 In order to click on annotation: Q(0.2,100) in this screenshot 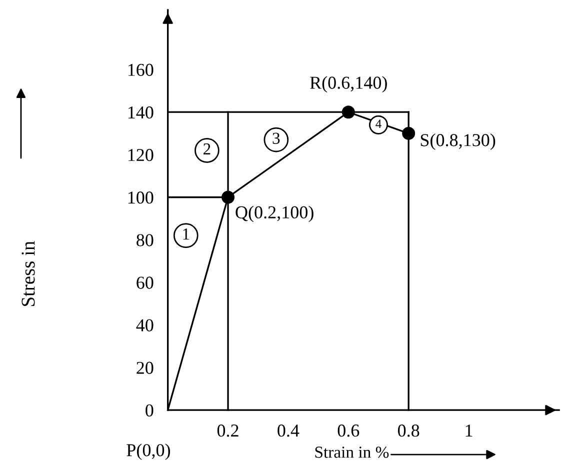, I will do `click(275, 214)`.